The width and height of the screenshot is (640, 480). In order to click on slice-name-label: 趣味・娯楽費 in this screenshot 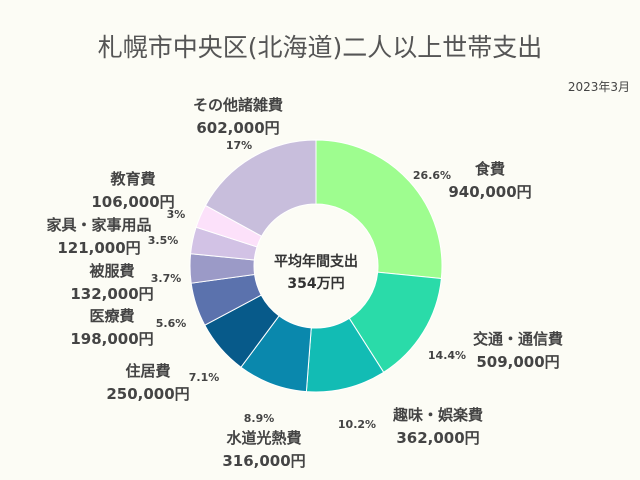, I will do `click(437, 415)`.